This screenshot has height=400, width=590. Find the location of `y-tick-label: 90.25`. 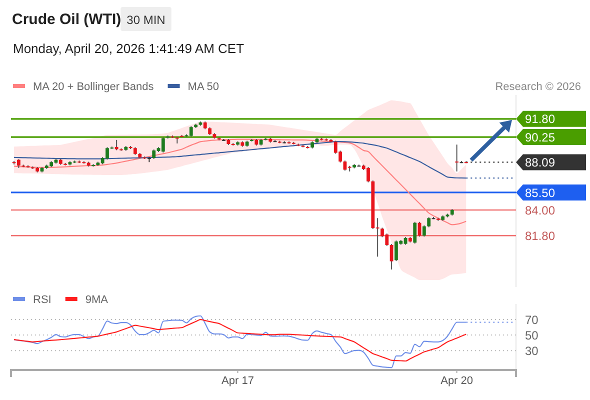

y-tick-label: 90.25 is located at coordinates (540, 137).